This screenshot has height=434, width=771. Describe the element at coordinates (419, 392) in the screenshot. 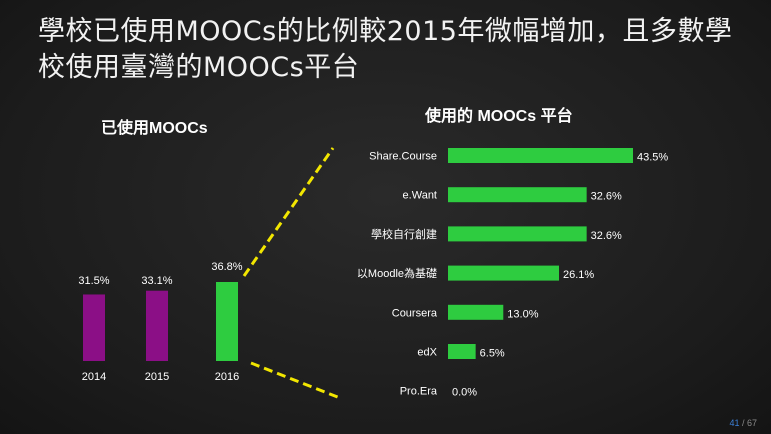

I see `hcategory-label-6: Pro.Era` at that location.